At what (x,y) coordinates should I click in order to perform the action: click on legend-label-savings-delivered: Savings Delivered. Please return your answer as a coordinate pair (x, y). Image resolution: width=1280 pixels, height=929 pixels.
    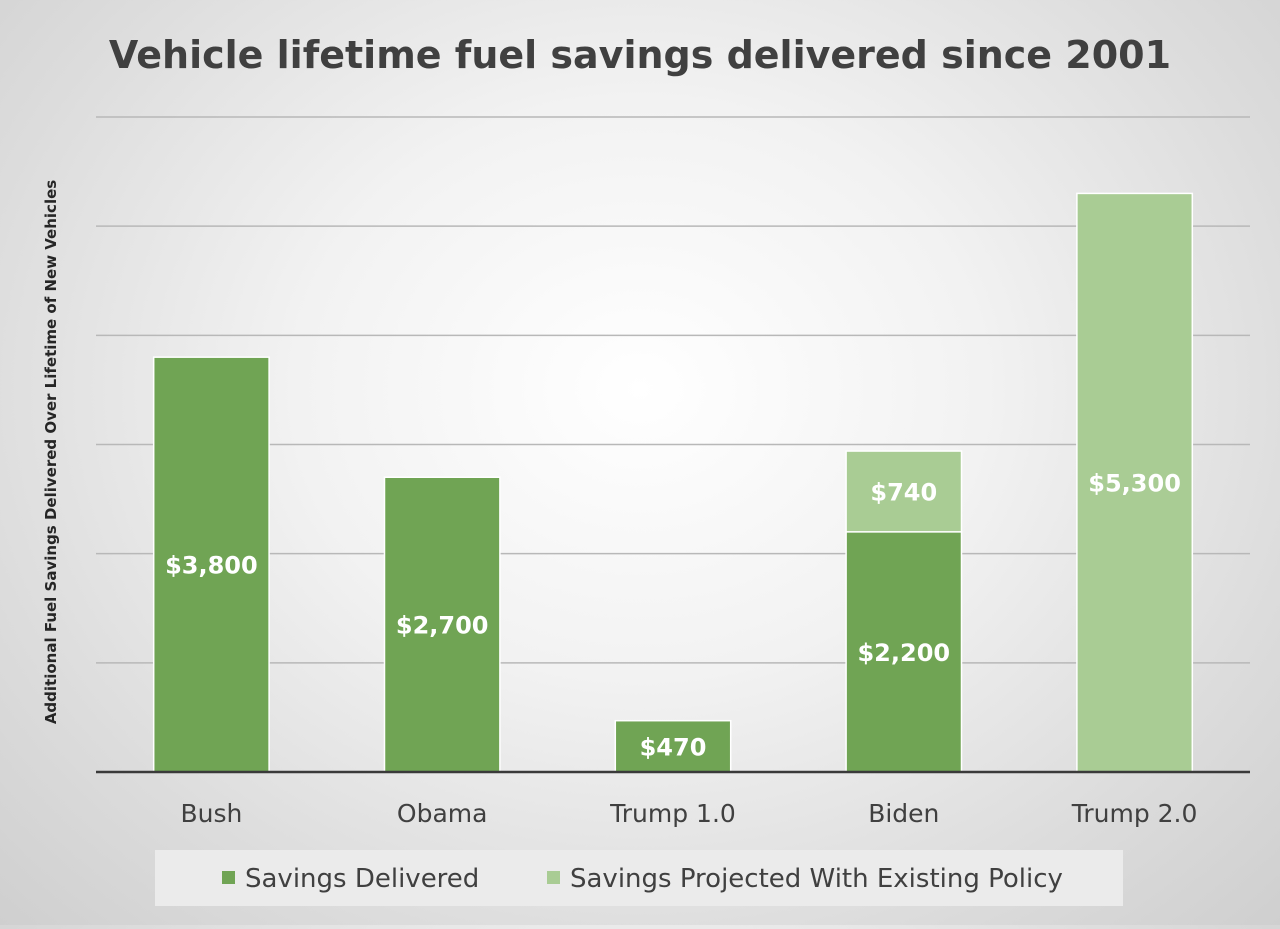
    Looking at the image, I should click on (362, 879).